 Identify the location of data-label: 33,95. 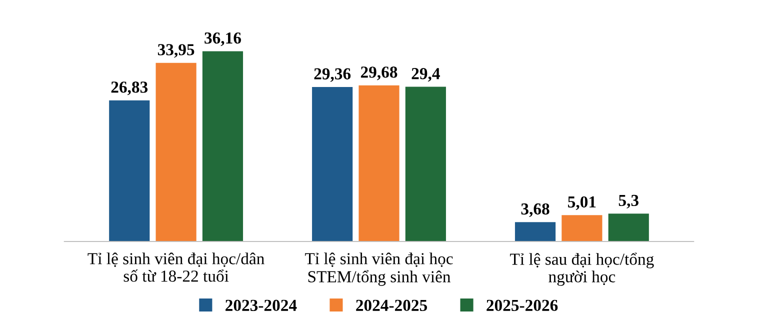
(176, 51).